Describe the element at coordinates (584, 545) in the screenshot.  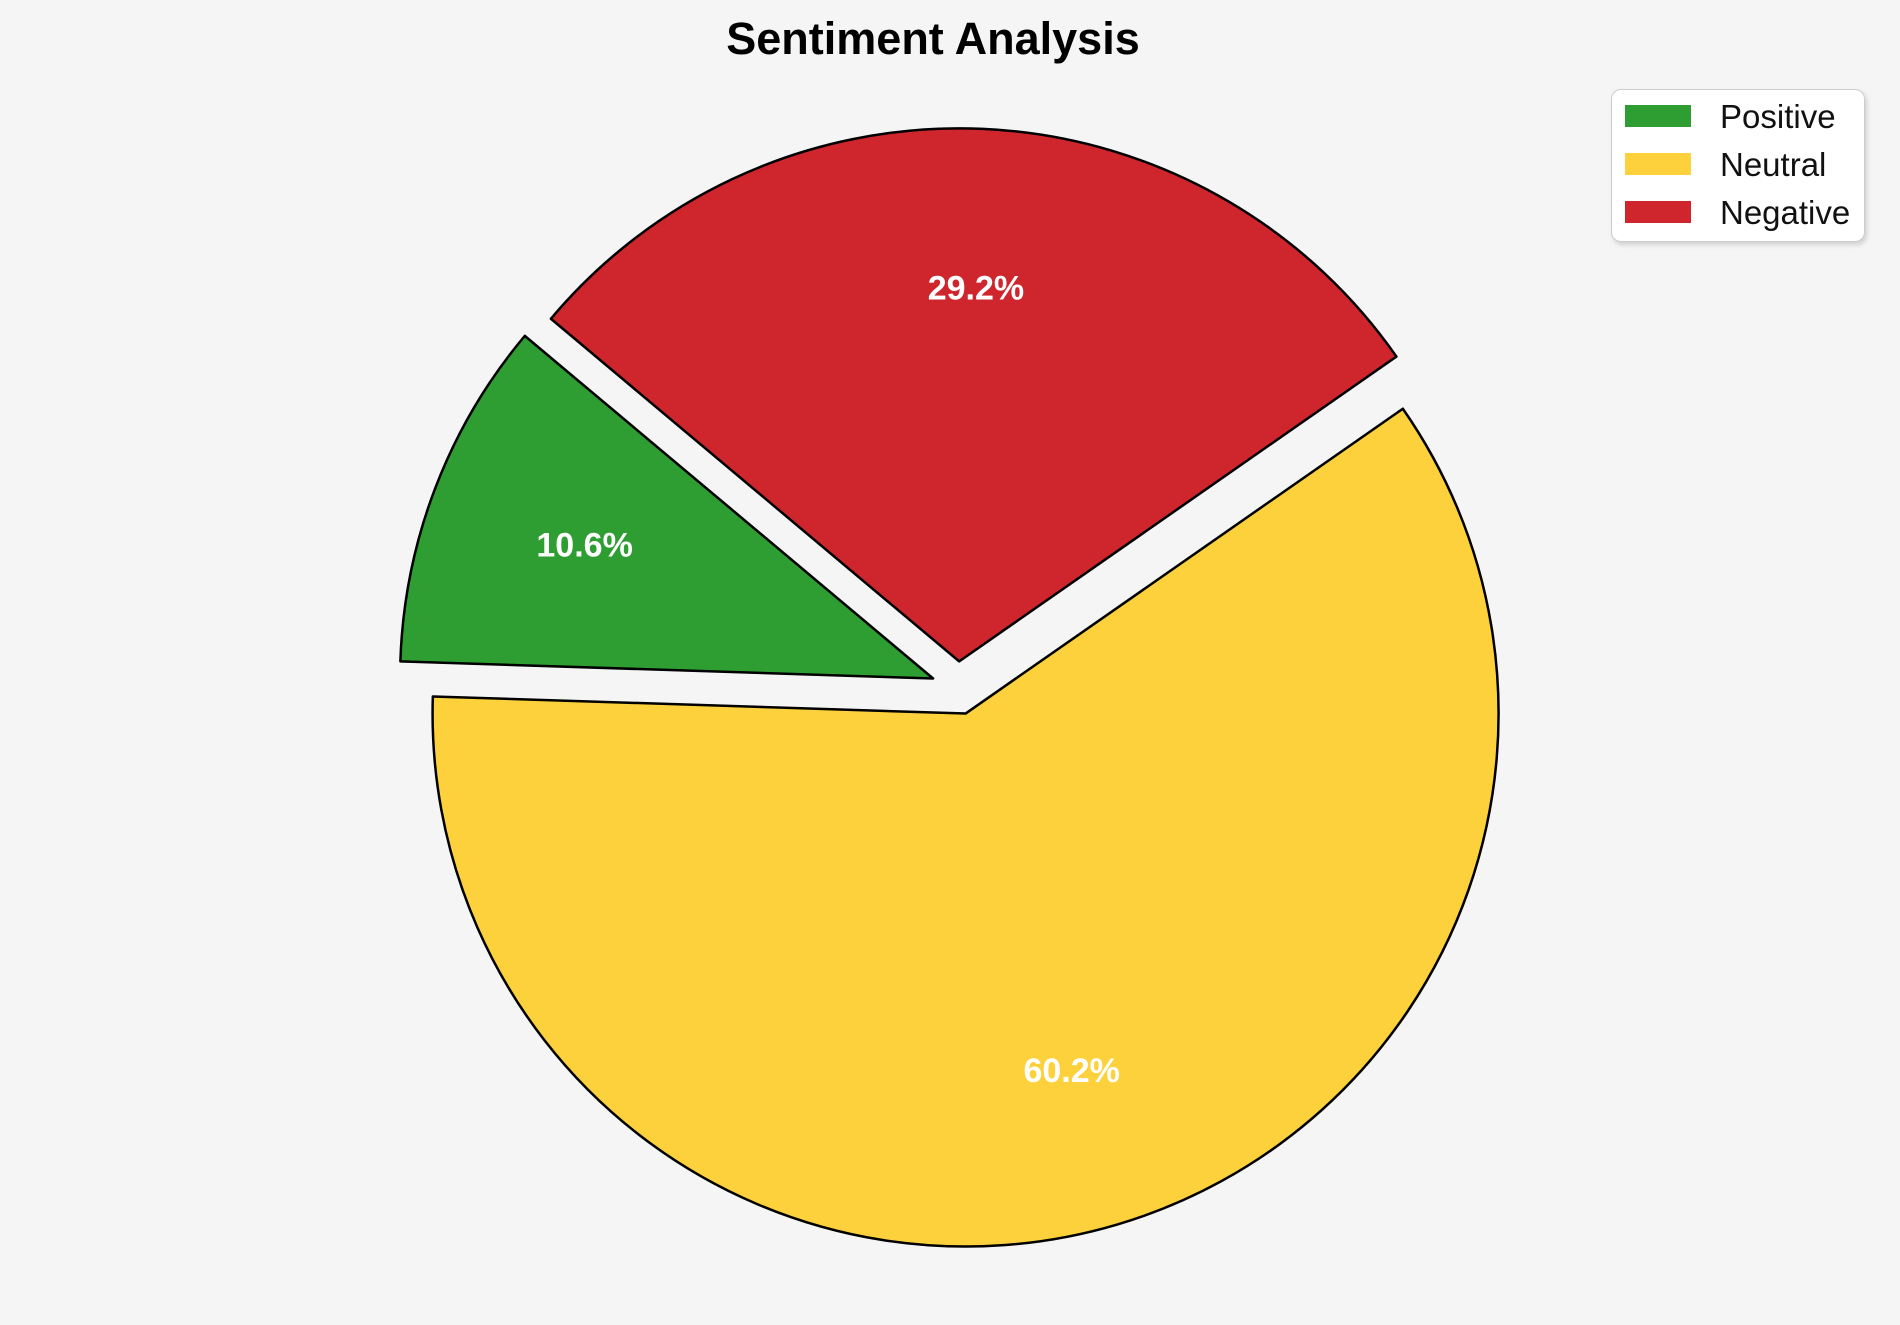
I see `slice-label-positive: 10.6%` at that location.